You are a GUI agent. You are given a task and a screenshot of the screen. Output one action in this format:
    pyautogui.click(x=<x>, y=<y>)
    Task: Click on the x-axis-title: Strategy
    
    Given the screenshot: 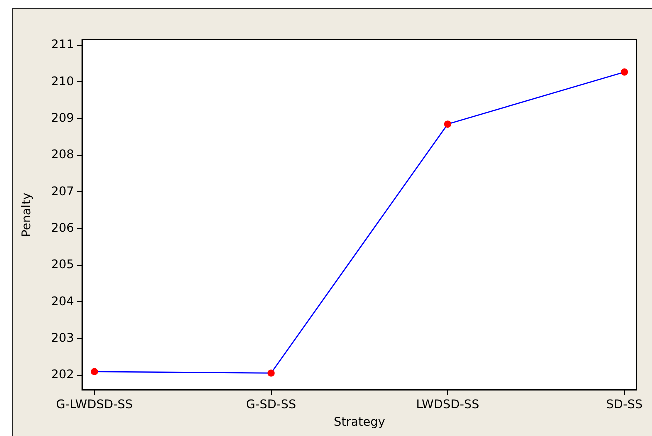 What is the action you would take?
    pyautogui.click(x=360, y=421)
    